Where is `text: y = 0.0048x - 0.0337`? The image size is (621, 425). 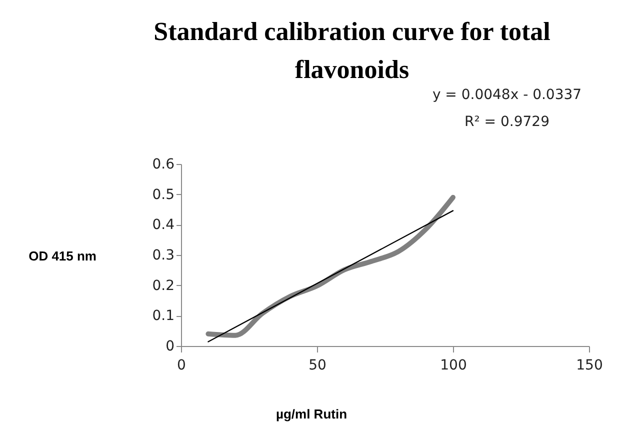
text: y = 0.0048x - 0.0337 is located at coordinates (507, 95).